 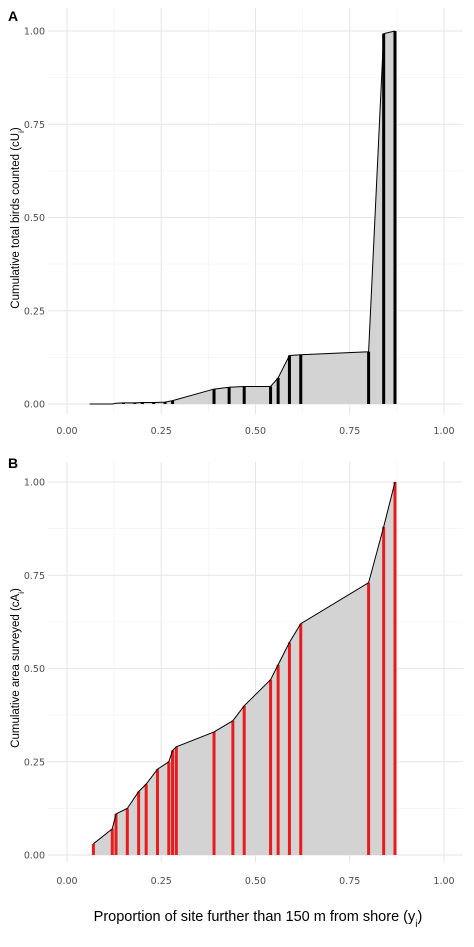 I want to click on panel-a-y-tick-label: 0.25, so click(x=34, y=311).